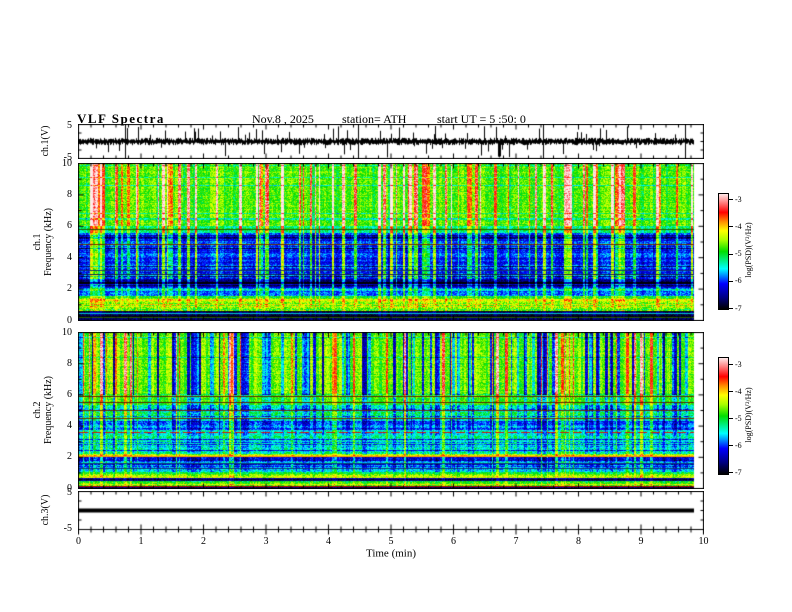  What do you see at coordinates (391, 141) in the screenshot?
I see `ch1-waveform-canvas` at bounding box center [391, 141].